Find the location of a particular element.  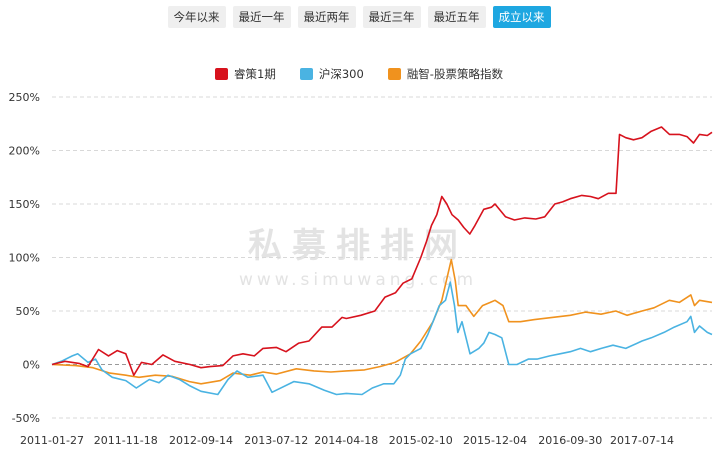

x-tick-label: 2012-09-14 is located at coordinates (201, 440).